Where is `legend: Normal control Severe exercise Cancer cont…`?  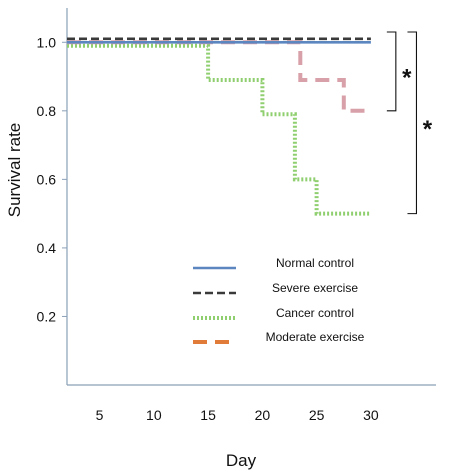 legend: Normal control Severe exercise Cancer cont… is located at coordinates (279, 300).